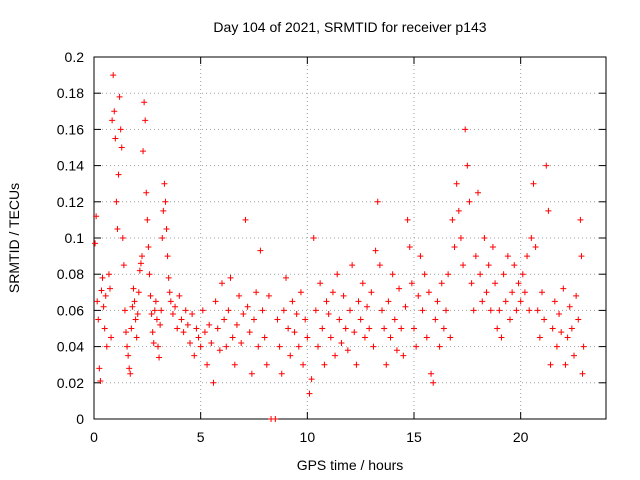 The height and width of the screenshot is (480, 640). What do you see at coordinates (70, 347) in the screenshot?
I see `y-tick-label: 0.04` at bounding box center [70, 347].